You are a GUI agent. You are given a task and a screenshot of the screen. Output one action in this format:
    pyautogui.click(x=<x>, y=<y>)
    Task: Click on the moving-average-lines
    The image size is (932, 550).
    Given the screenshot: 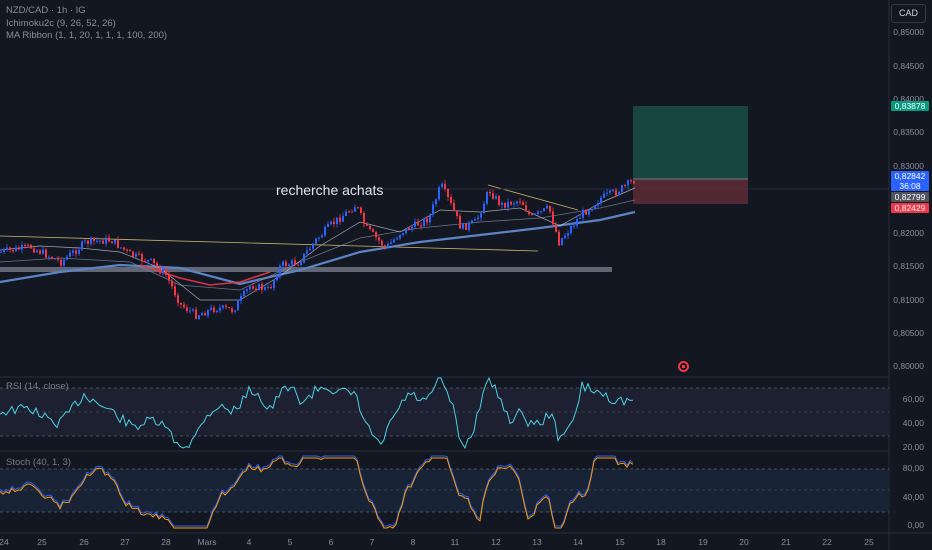 What is the action you would take?
    pyautogui.click(x=318, y=244)
    